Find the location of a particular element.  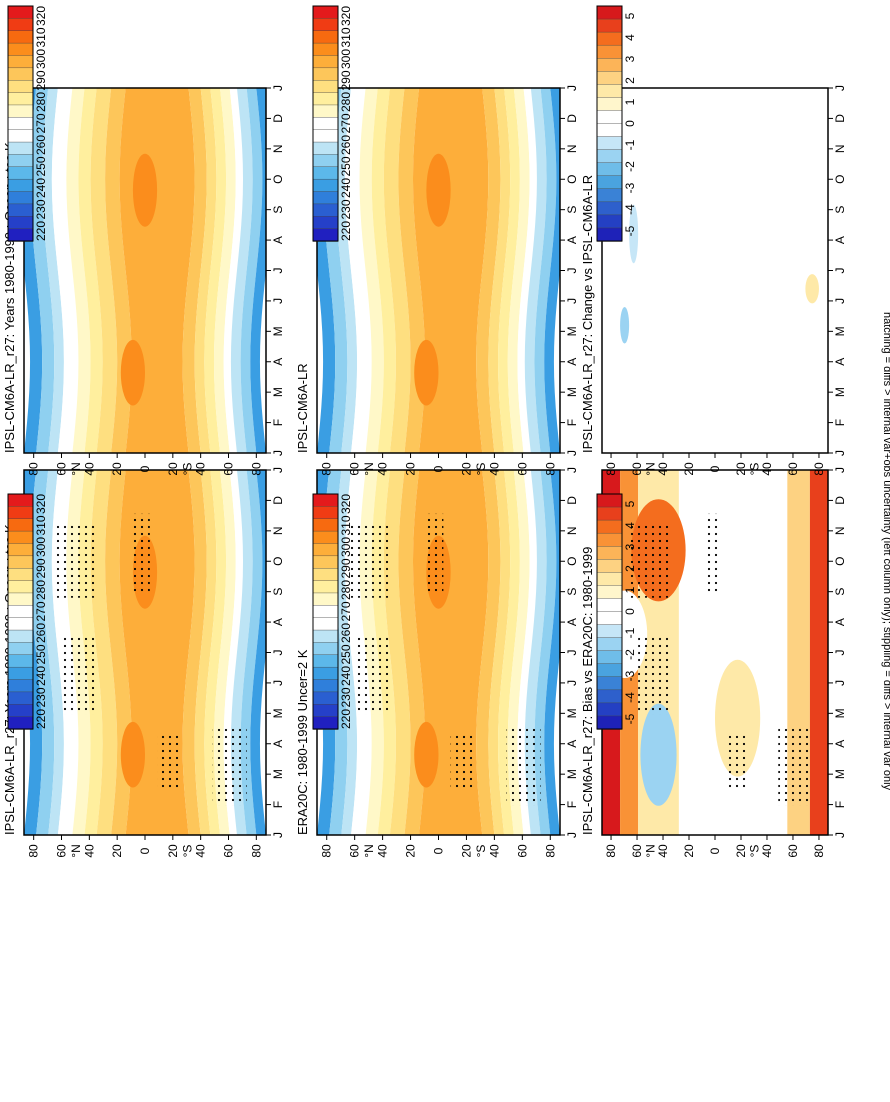

colorbar-label: 220 is located at coordinates (346, 719).